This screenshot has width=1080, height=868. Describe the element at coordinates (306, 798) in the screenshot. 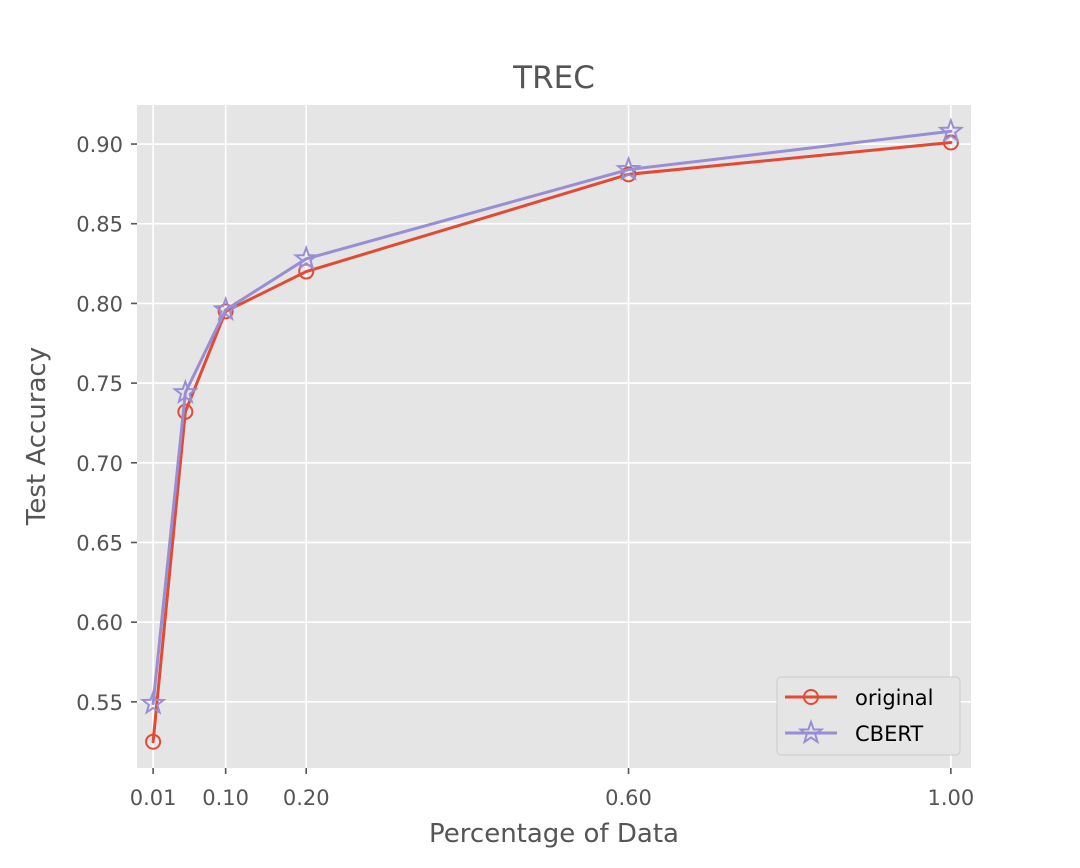

I see `x-tick-label: 0.20` at that location.